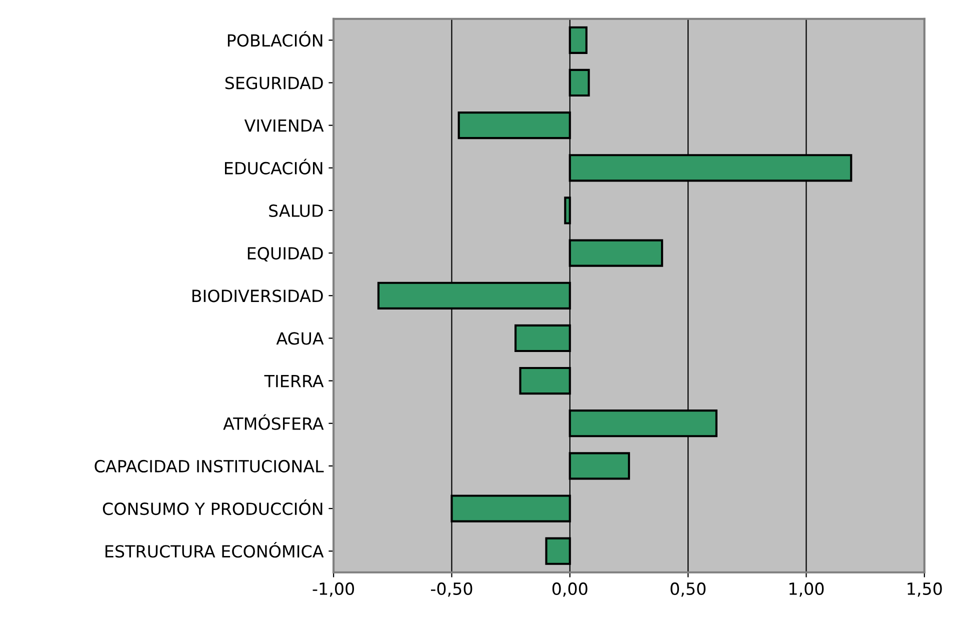  I want to click on y-tick-label: EDUCACIÓN, so click(273, 166).